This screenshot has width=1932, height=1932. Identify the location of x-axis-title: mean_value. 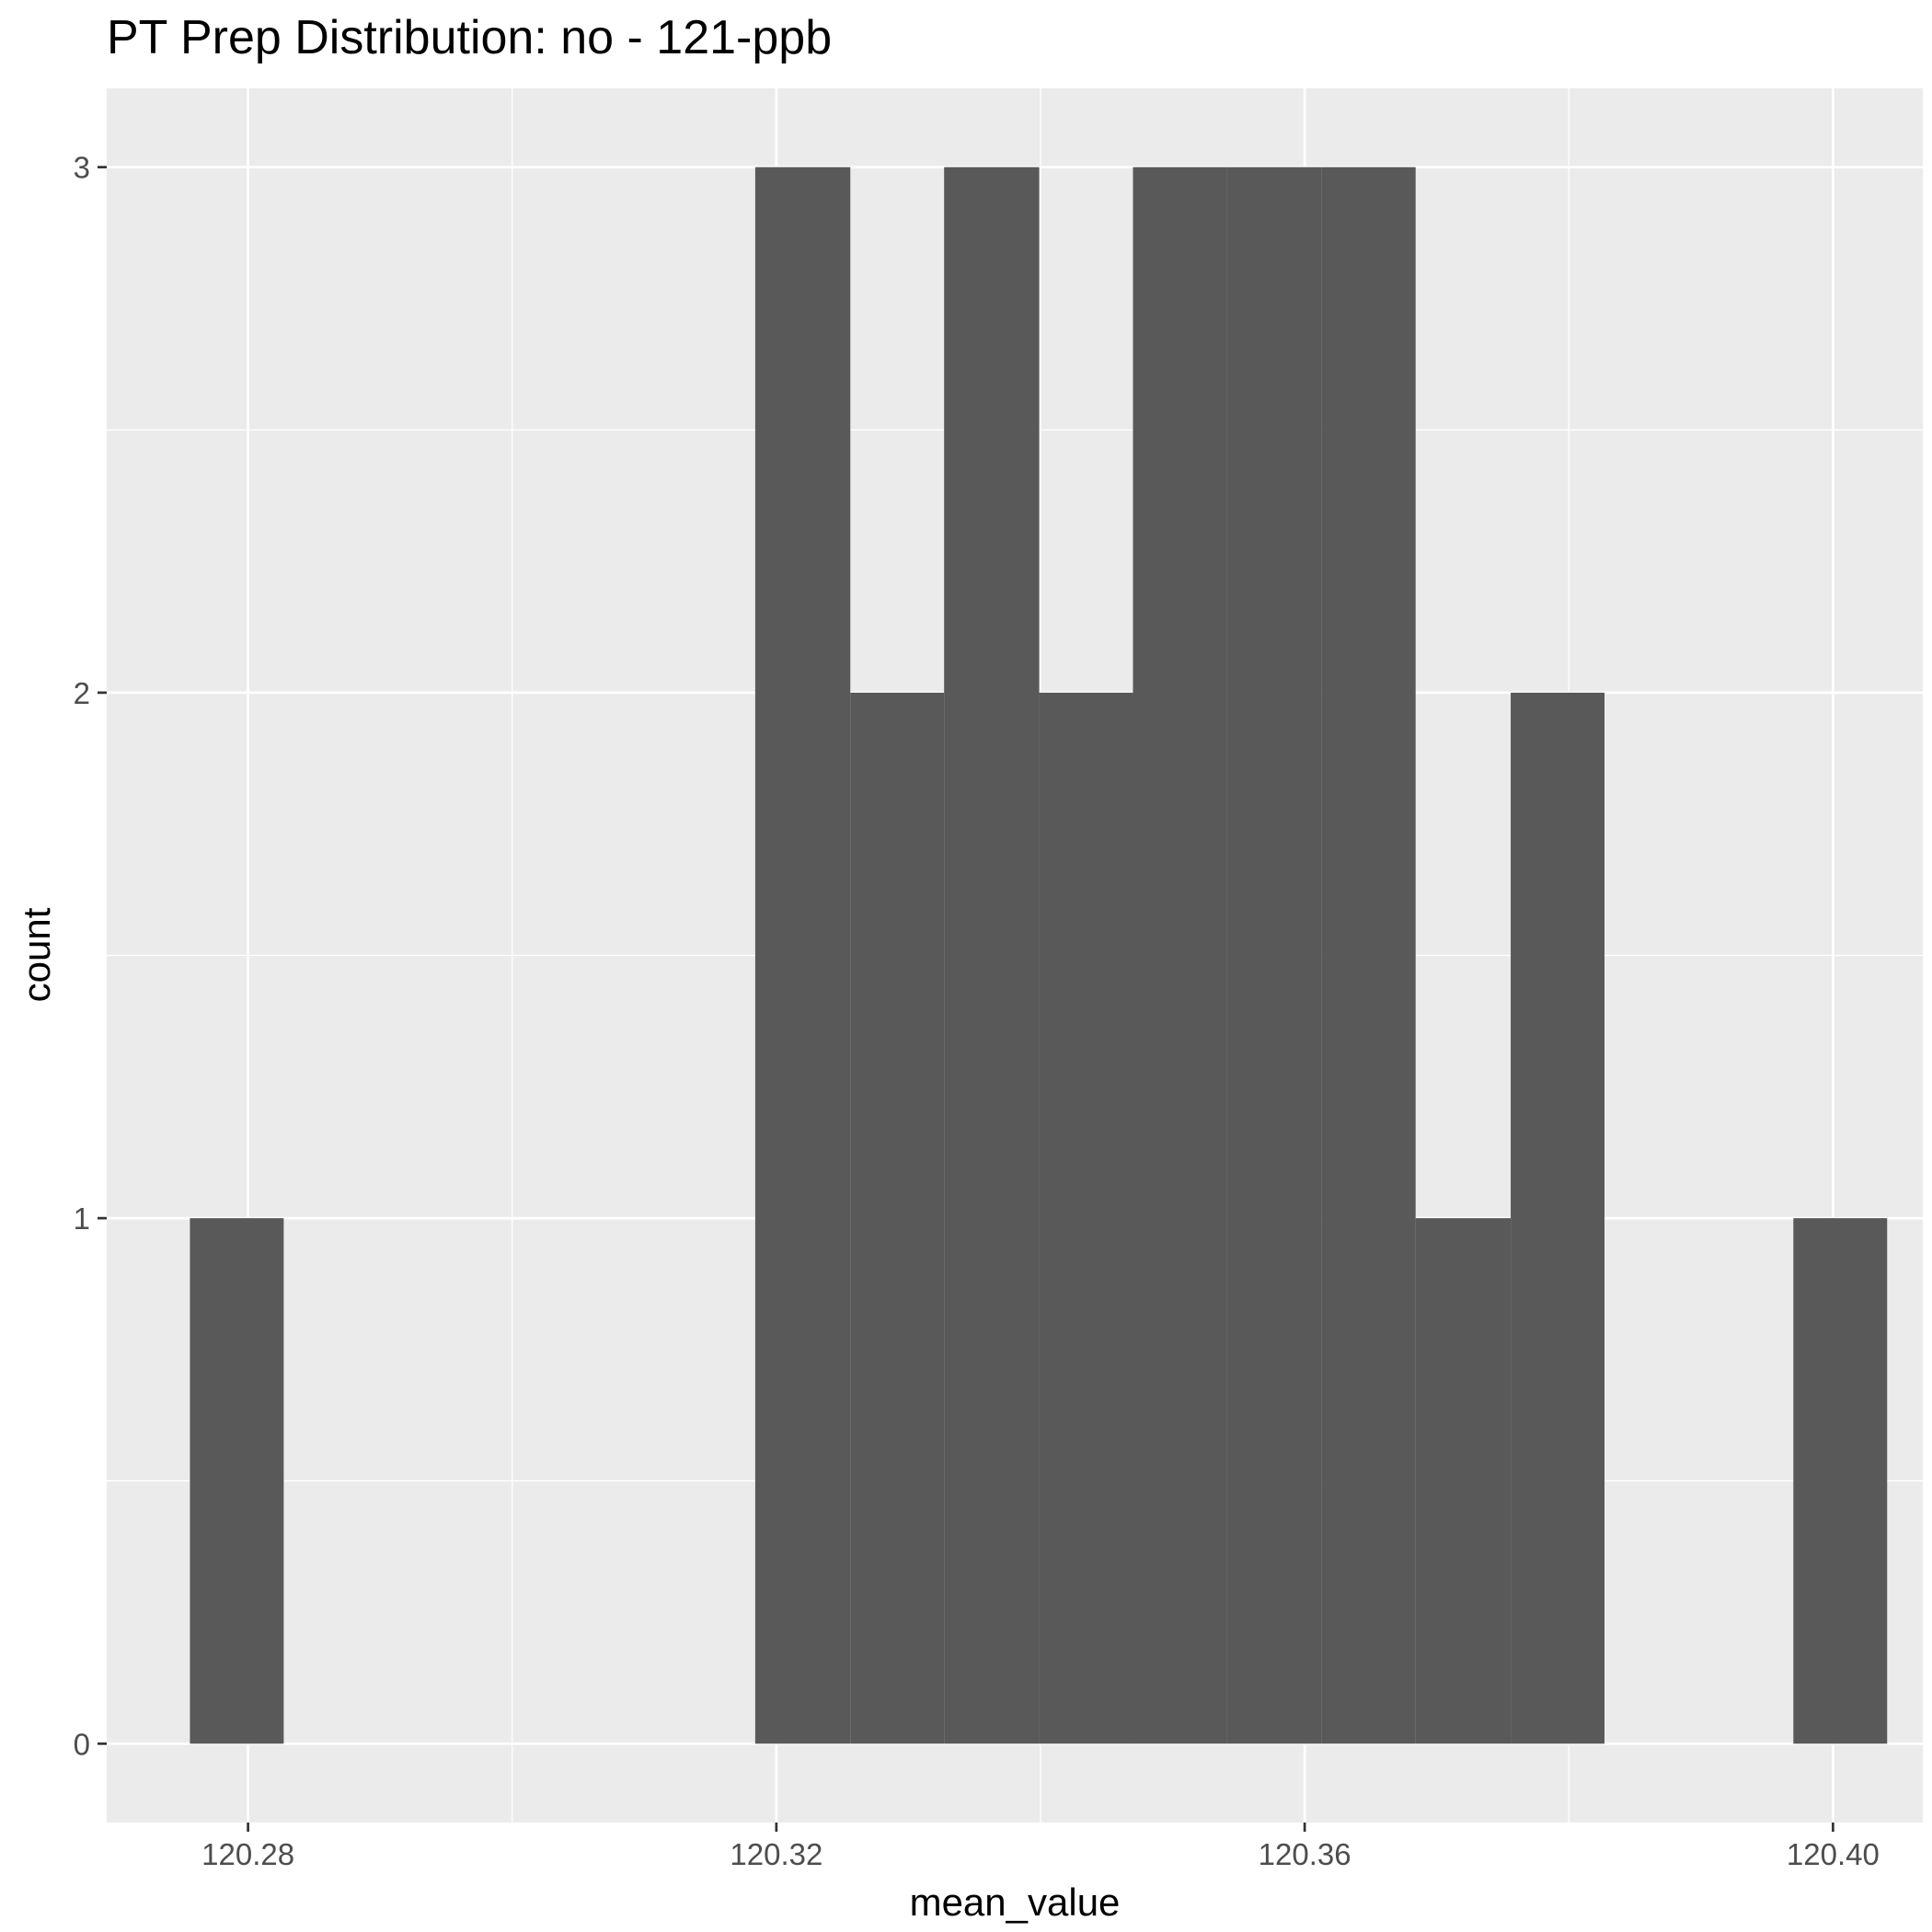
(1016, 1902).